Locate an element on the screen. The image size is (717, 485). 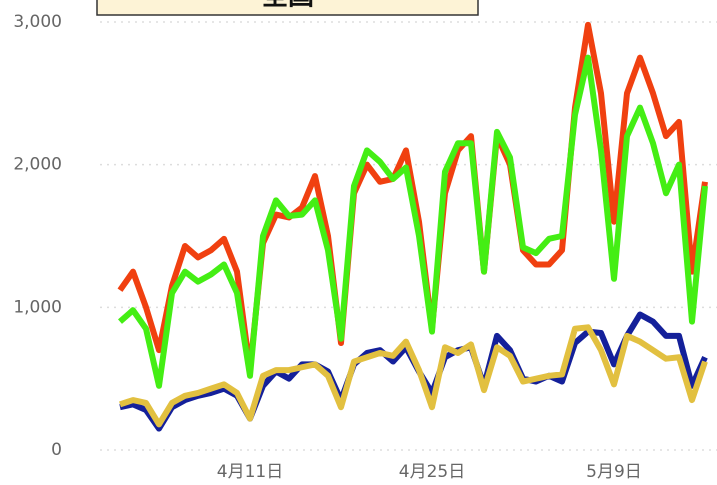
chart-title: 全国 is located at coordinates (287, 6).